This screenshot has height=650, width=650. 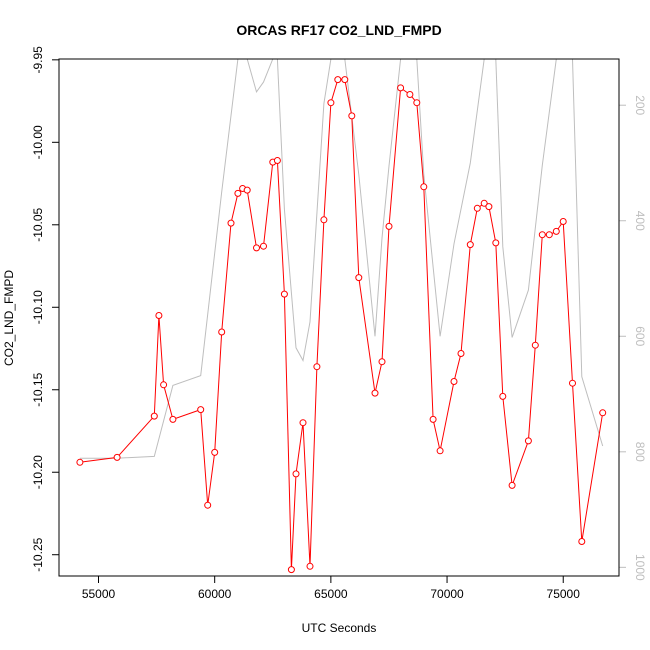 What do you see at coordinates (339, 628) in the screenshot?
I see `x-axis-label: UTC Seconds` at bounding box center [339, 628].